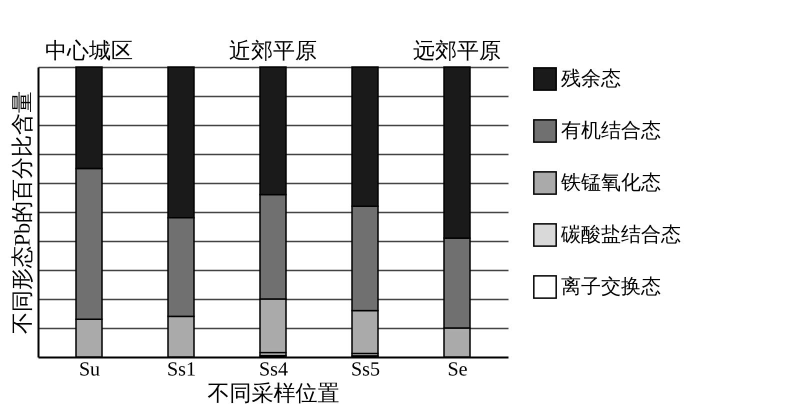 This screenshot has width=800, height=417. What do you see at coordinates (457, 50) in the screenshot?
I see `text: 远郊平原` at bounding box center [457, 50].